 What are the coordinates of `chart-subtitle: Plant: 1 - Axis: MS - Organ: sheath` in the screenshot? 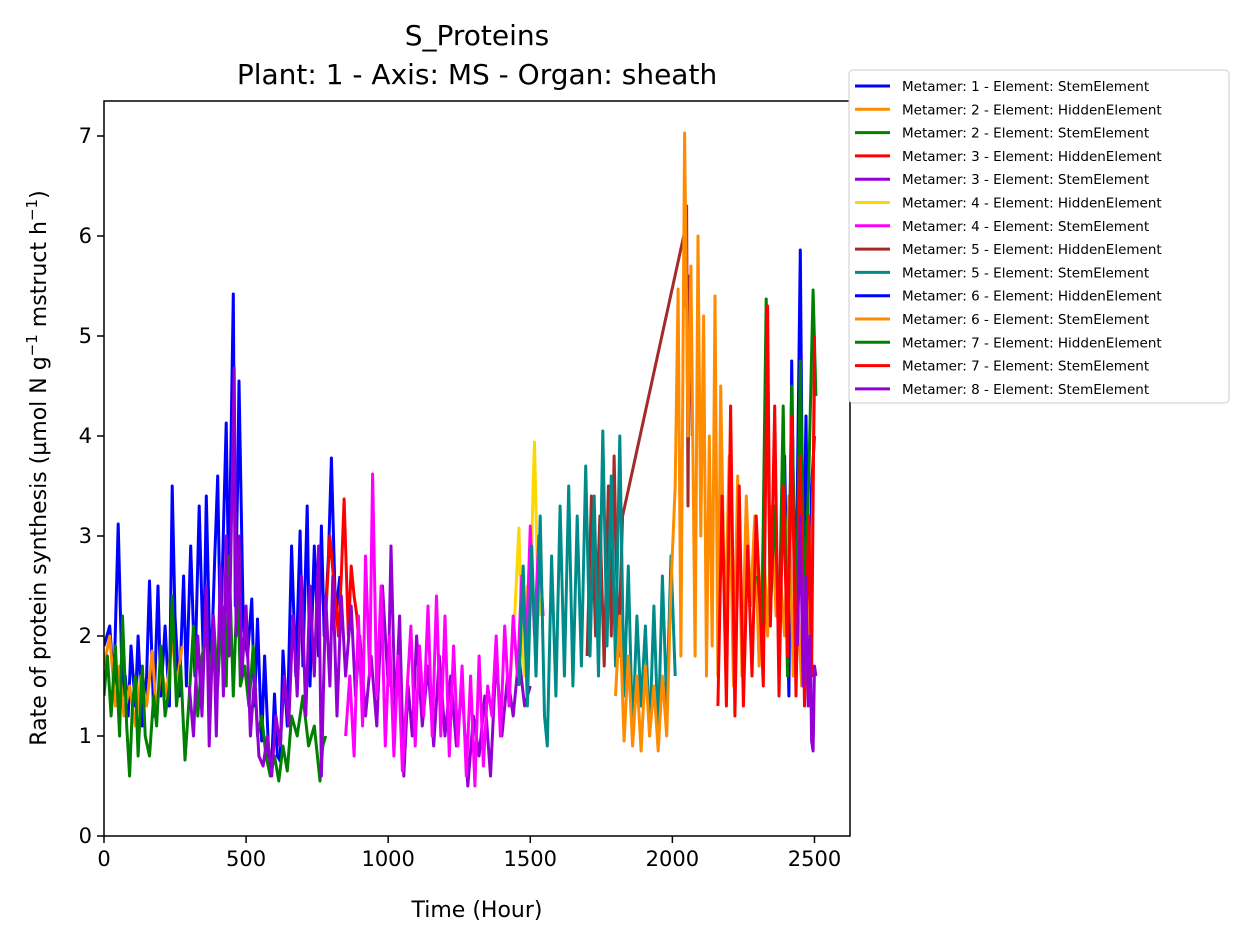 It's located at (477, 74).